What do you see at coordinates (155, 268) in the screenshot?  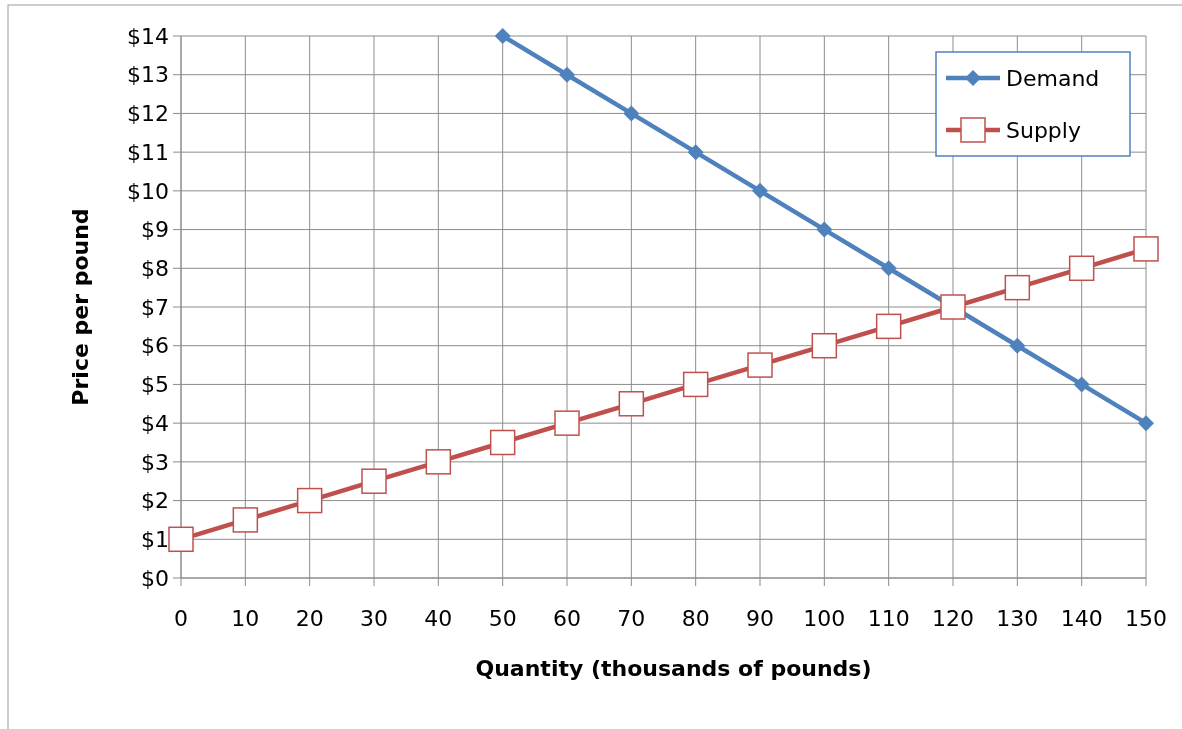 I see `y-tick-label: $8` at bounding box center [155, 268].